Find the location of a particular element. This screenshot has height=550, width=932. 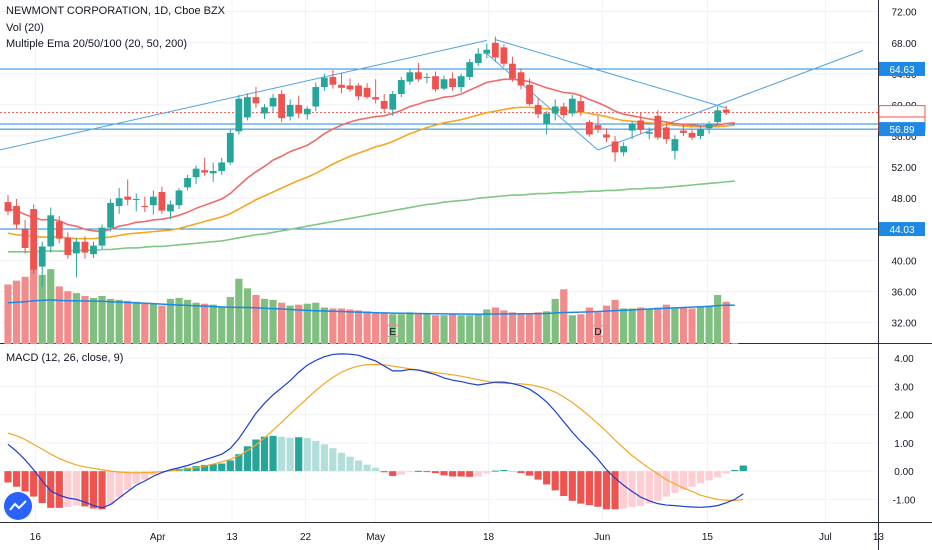

ema-legend: Multiple Ema 20/50/100 (20, 50, 200) is located at coordinates (97, 44).